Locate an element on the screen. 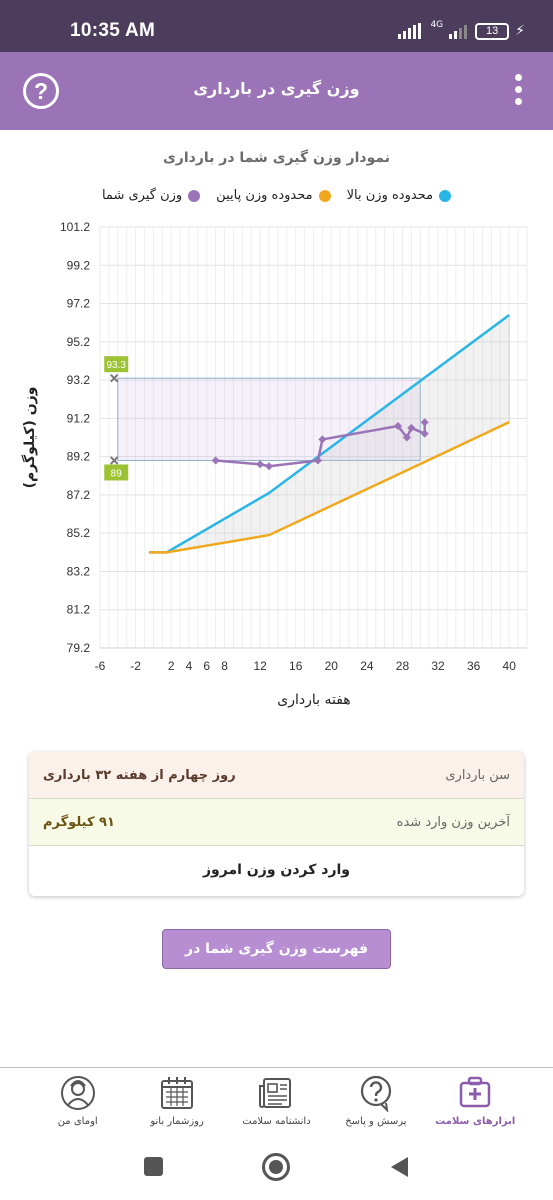  battery-level: 13 is located at coordinates (492, 30).